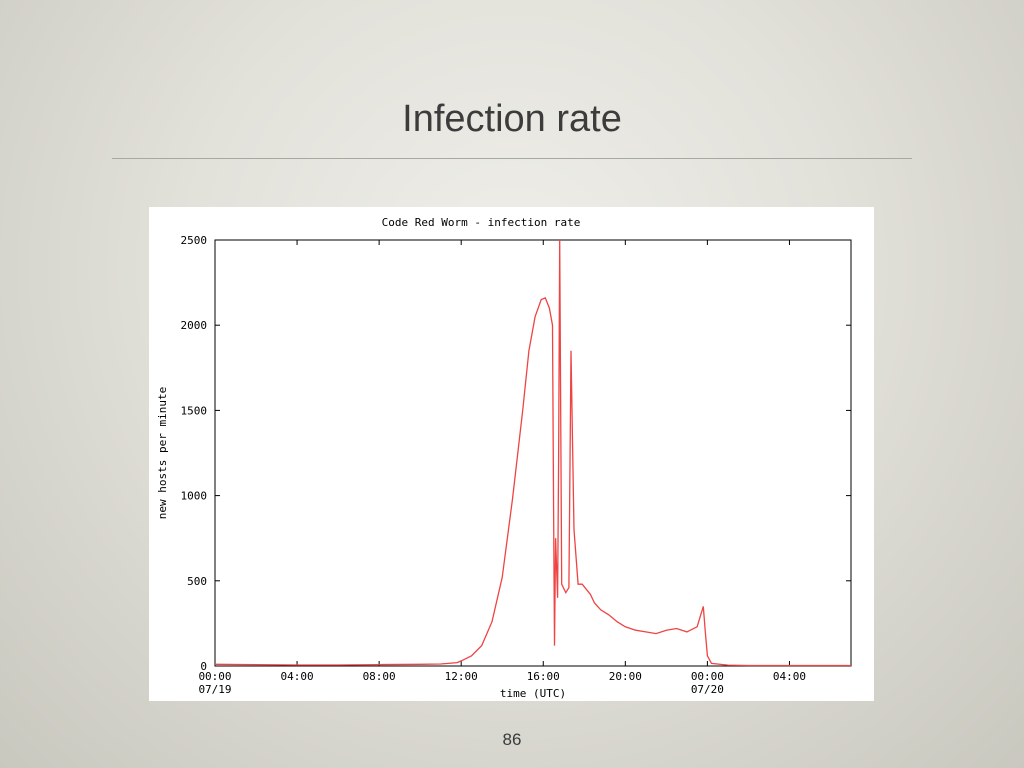 Image resolution: width=1024 pixels, height=768 pixels. I want to click on x-tick-sublabel: 07/19, so click(214, 689).